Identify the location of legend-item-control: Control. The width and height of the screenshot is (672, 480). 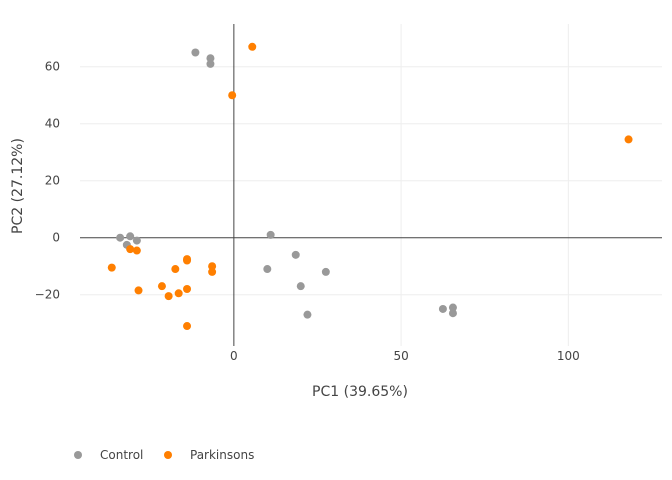
(108, 455).